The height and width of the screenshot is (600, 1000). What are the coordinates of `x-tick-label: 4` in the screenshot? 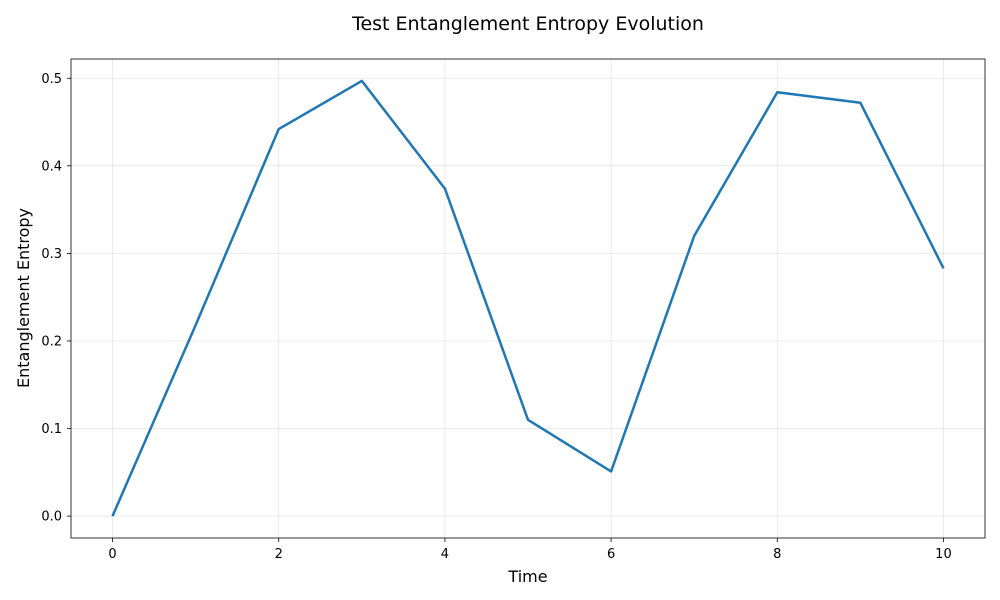 It's located at (445, 554).